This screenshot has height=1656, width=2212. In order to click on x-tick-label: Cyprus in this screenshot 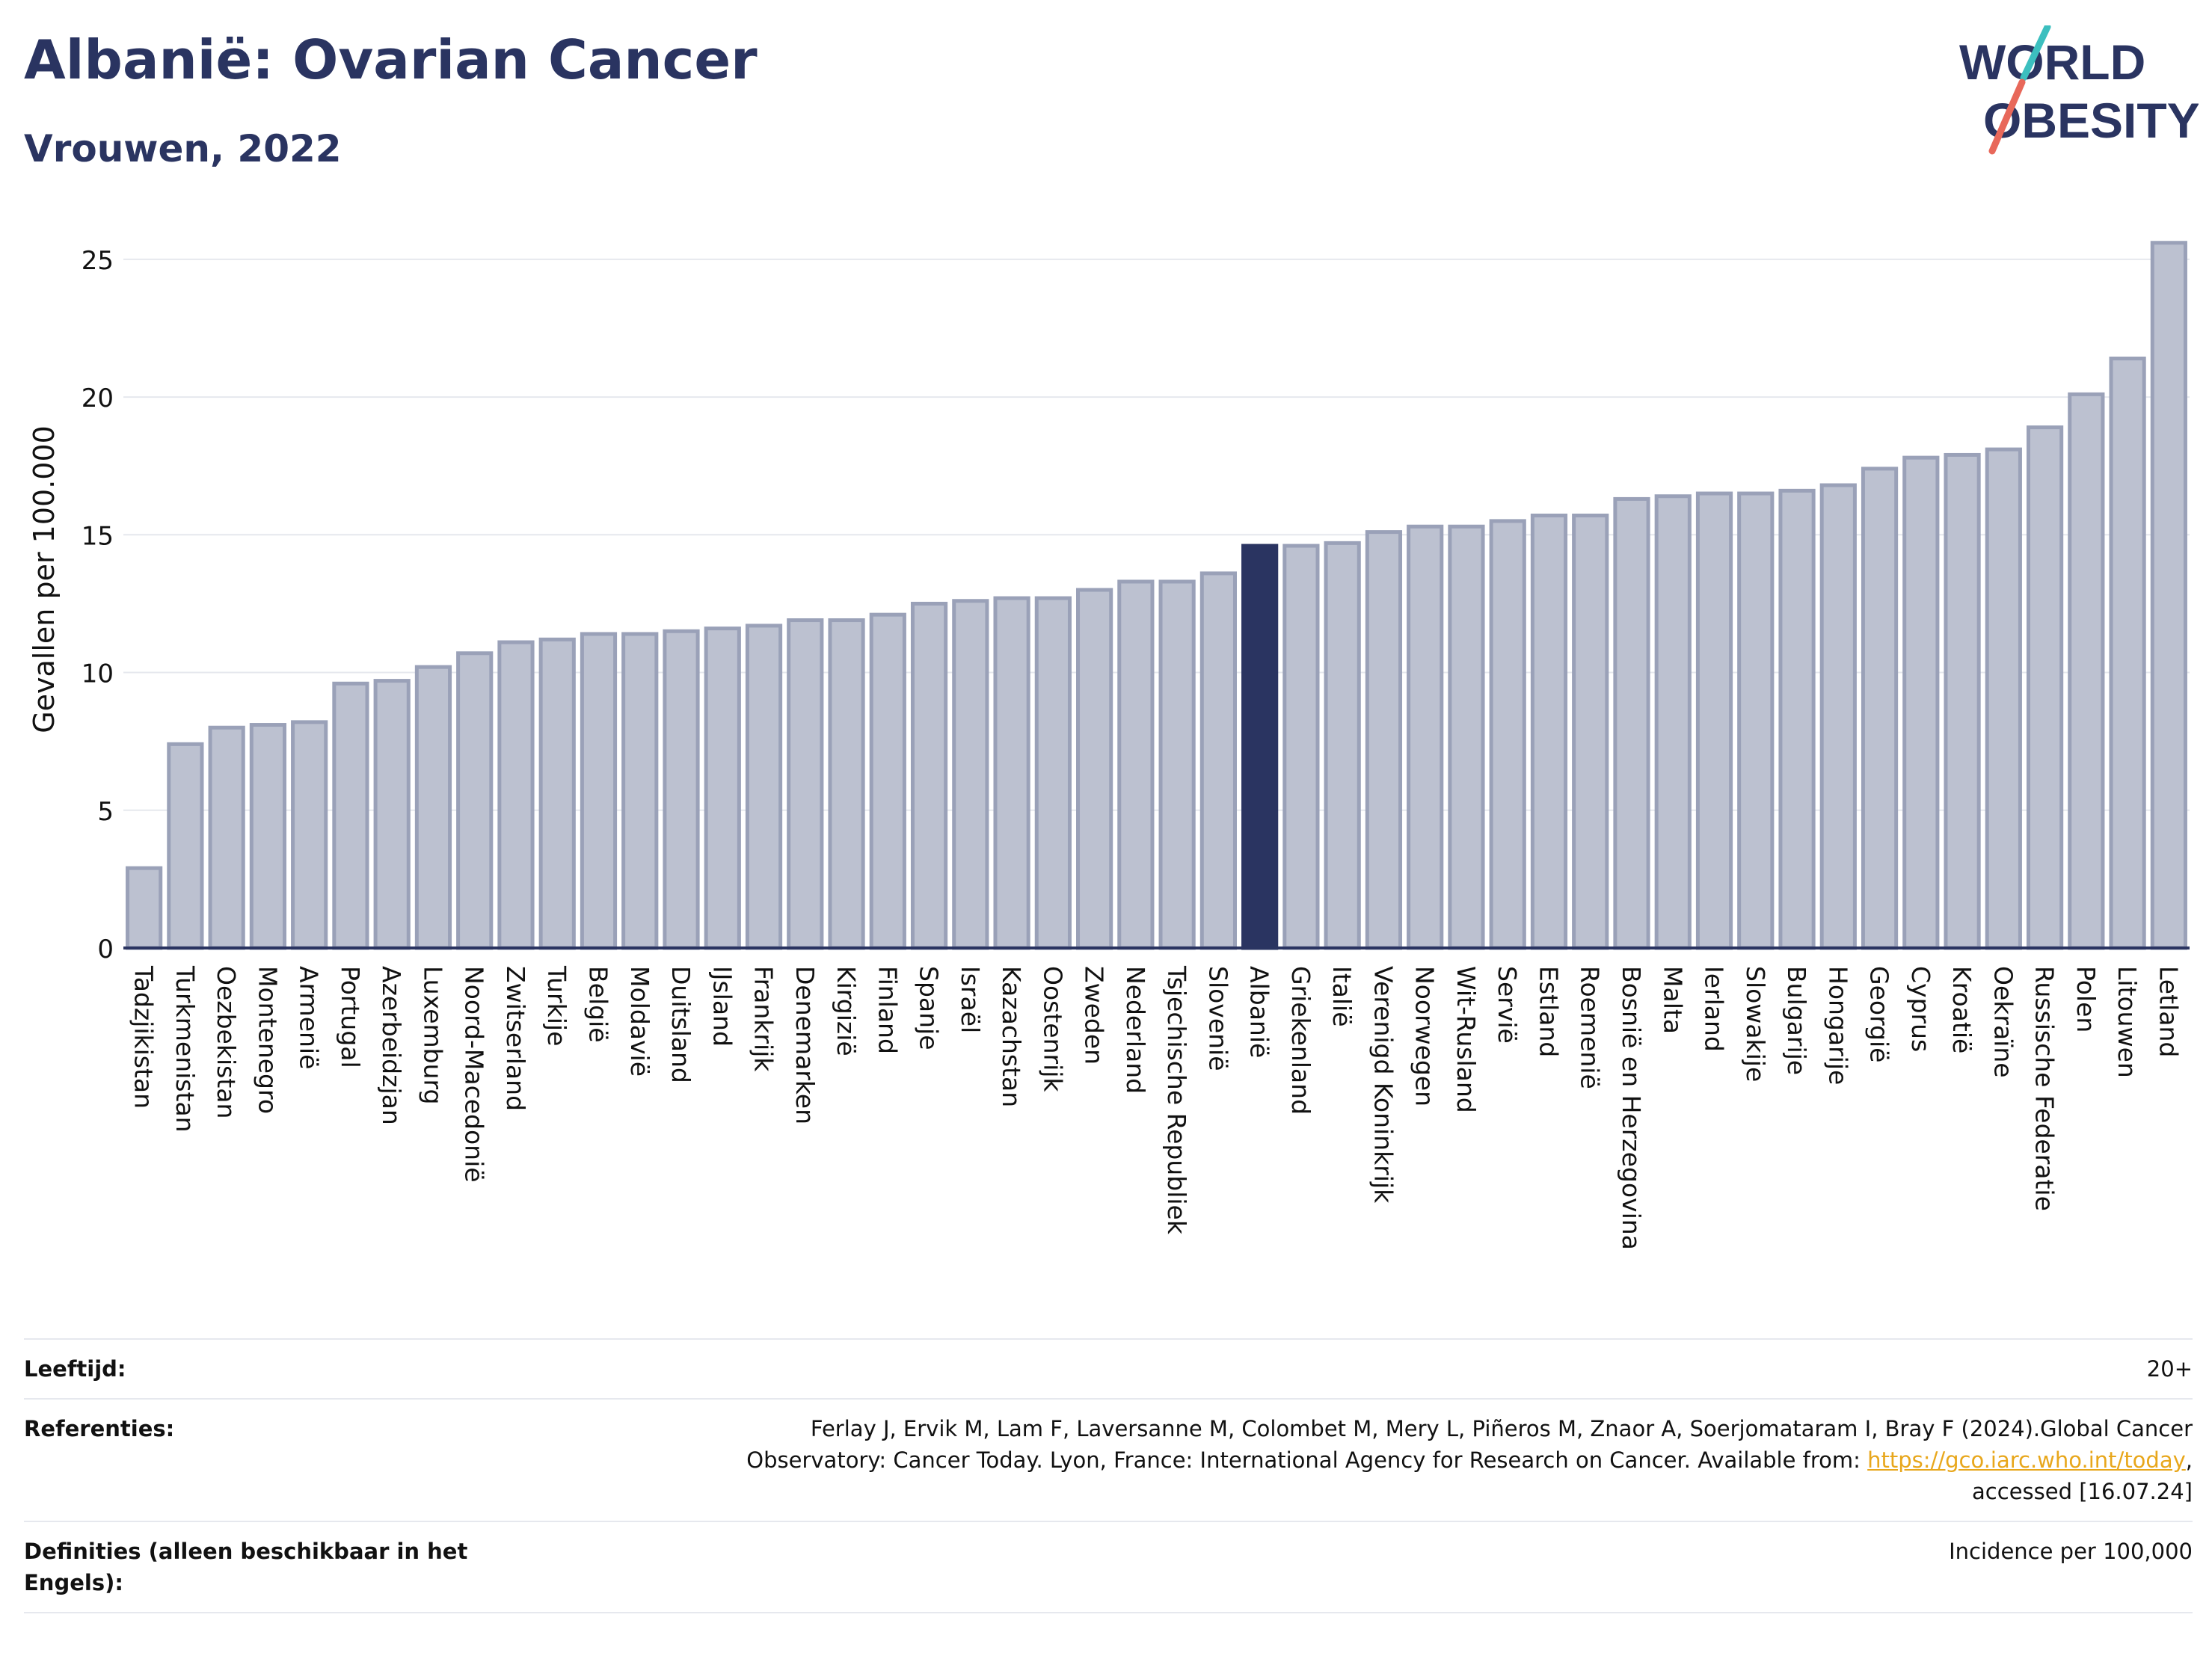, I will do `click(1920, 1009)`.